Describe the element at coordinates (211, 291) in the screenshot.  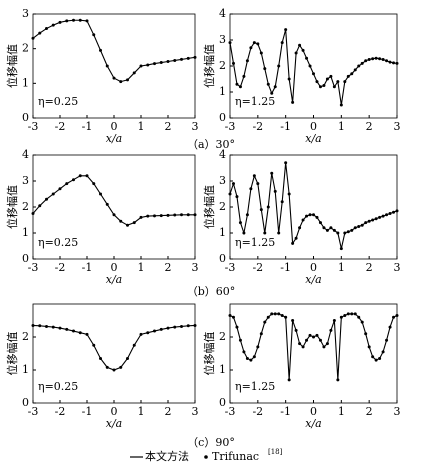
I see `caption: （b）60°` at that location.